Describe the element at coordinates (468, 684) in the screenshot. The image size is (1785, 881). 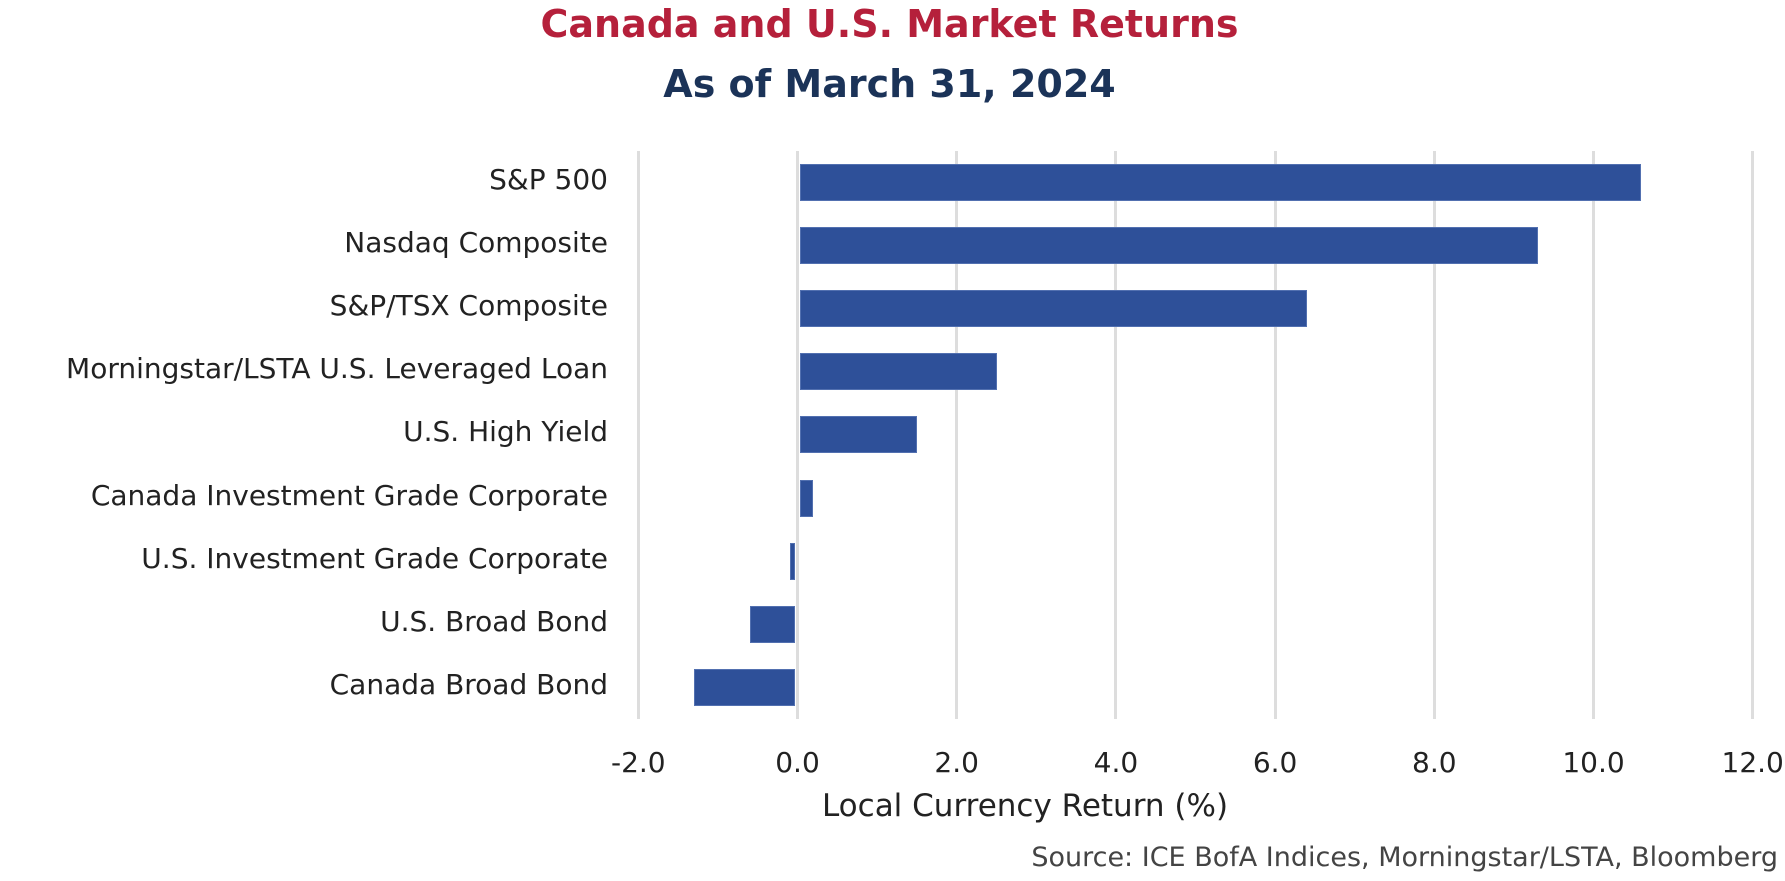
I see `category-label: Canada Broad Bond` at that location.